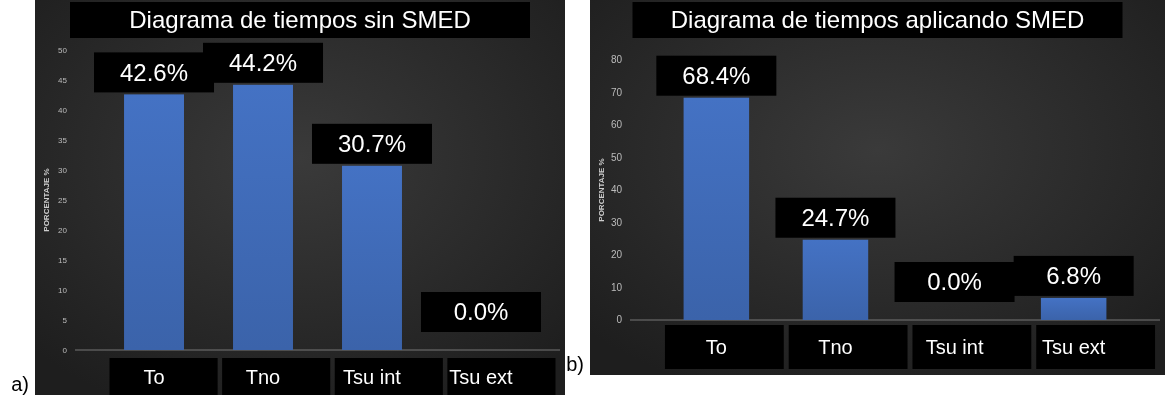  Describe the element at coordinates (716, 76) in the screenshot. I see `data-label: 68.4%` at that location.